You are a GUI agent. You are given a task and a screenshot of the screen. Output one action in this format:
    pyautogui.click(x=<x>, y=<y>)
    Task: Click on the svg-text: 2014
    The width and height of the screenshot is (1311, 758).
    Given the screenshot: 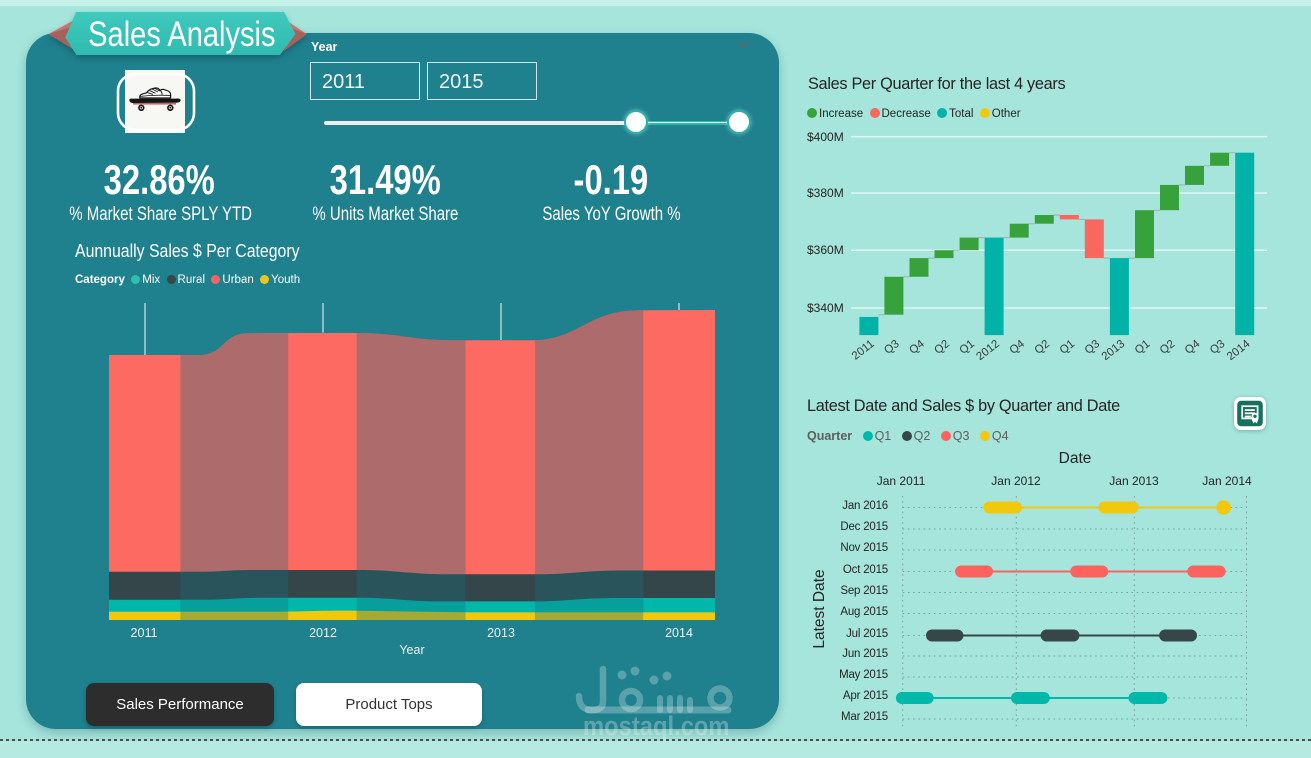 What is the action you would take?
    pyautogui.click(x=1239, y=349)
    